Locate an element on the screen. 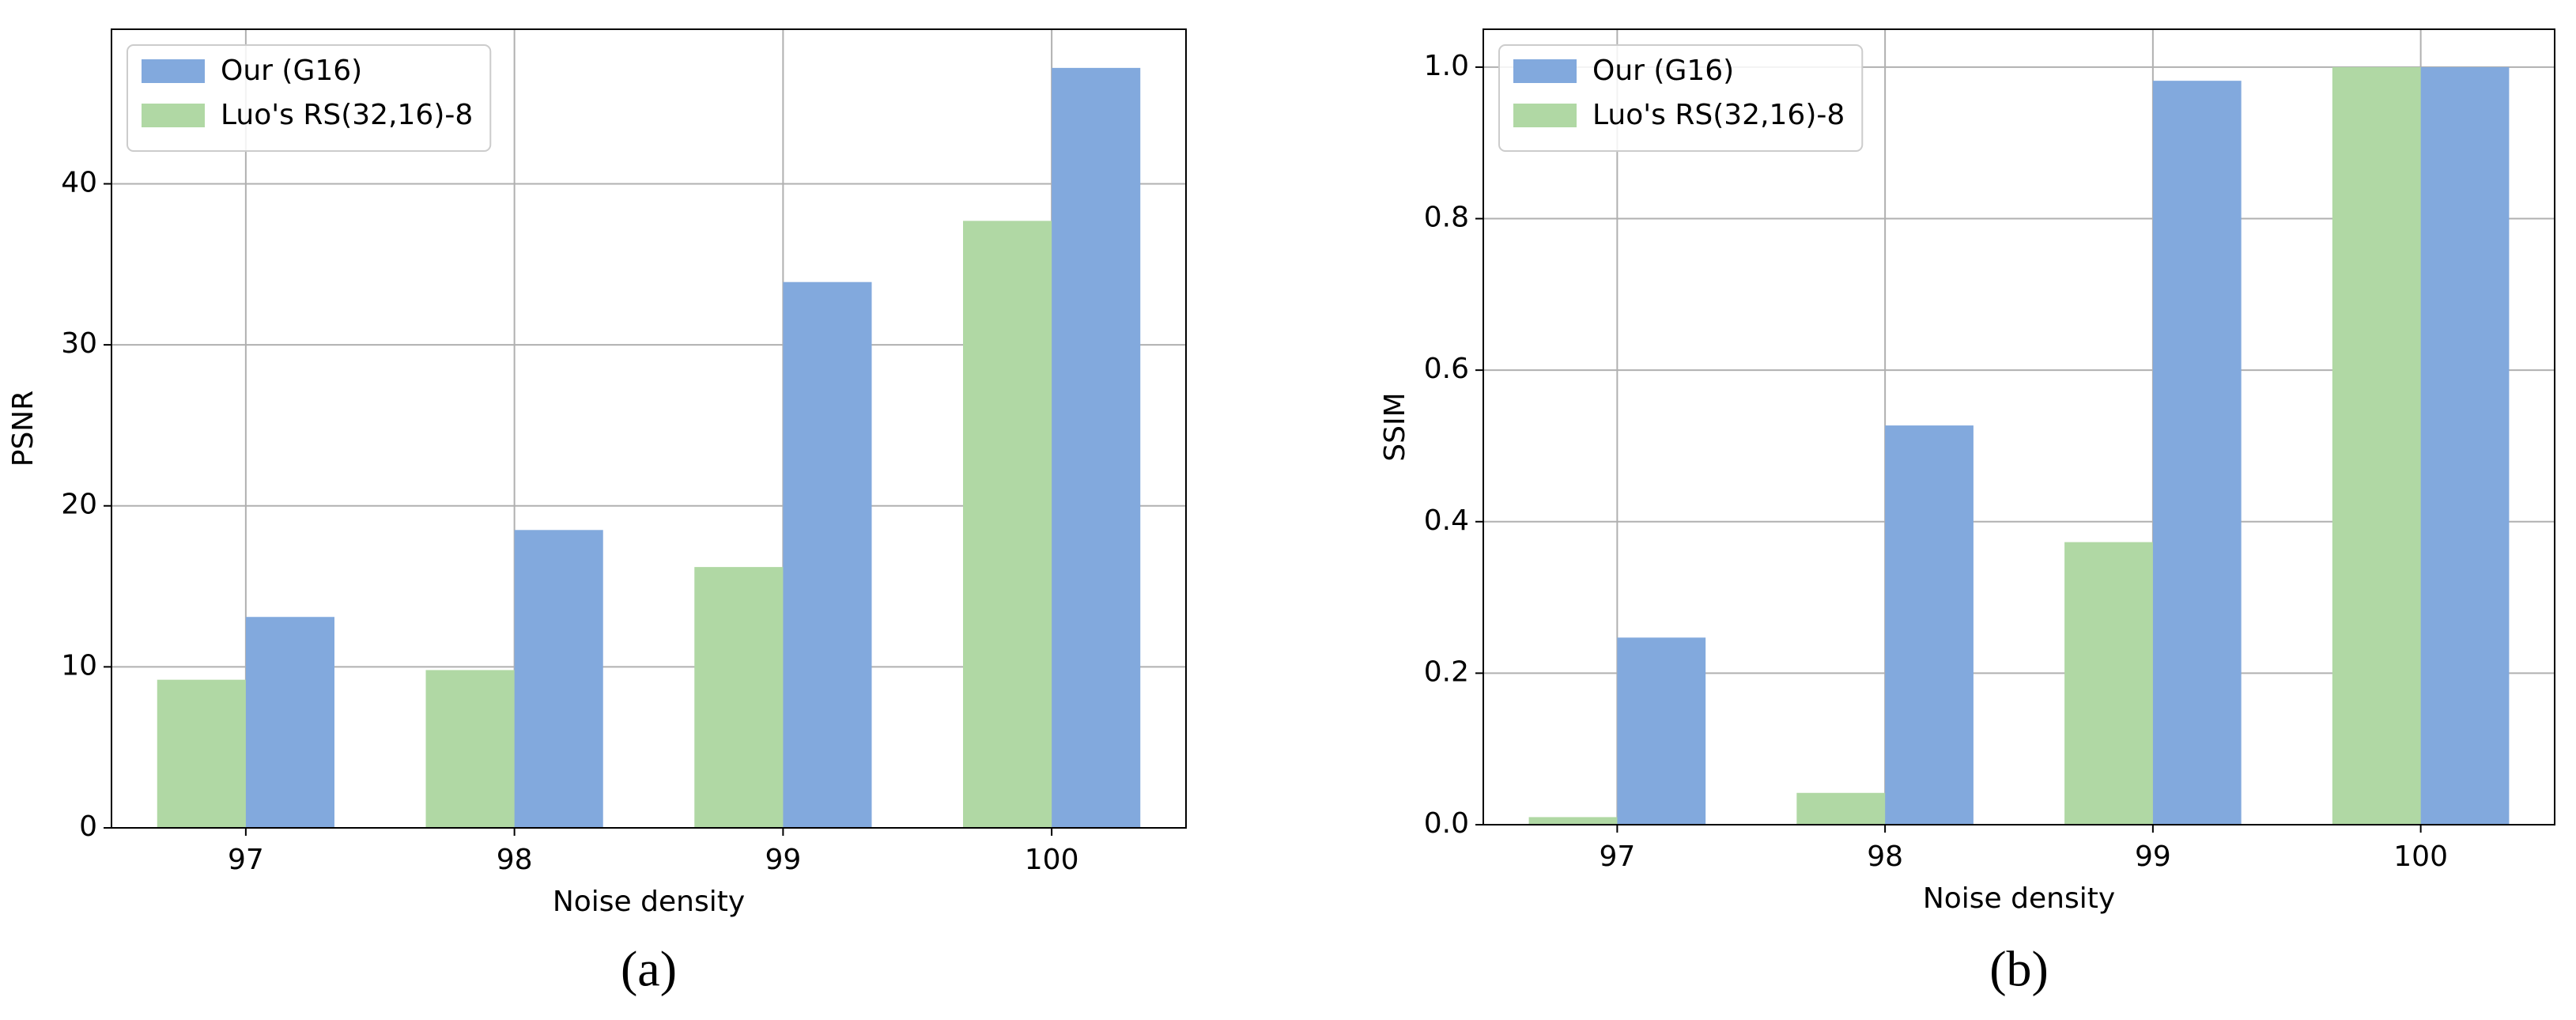 The height and width of the screenshot is (1020, 2576). caption: (b) is located at coordinates (2019, 969).